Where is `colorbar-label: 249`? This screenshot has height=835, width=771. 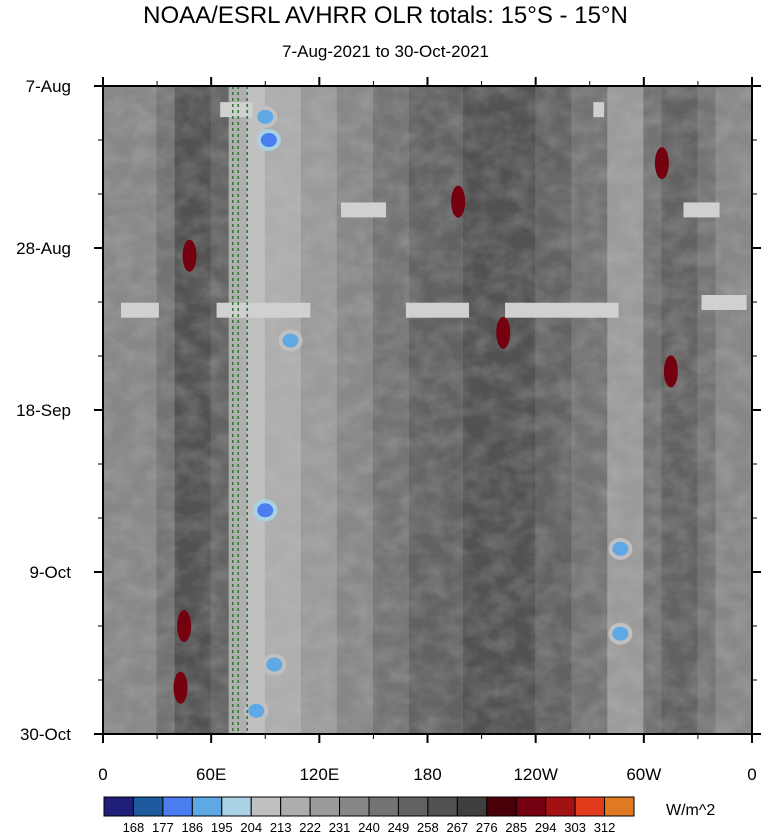 colorbar-label: 249 is located at coordinates (399, 827).